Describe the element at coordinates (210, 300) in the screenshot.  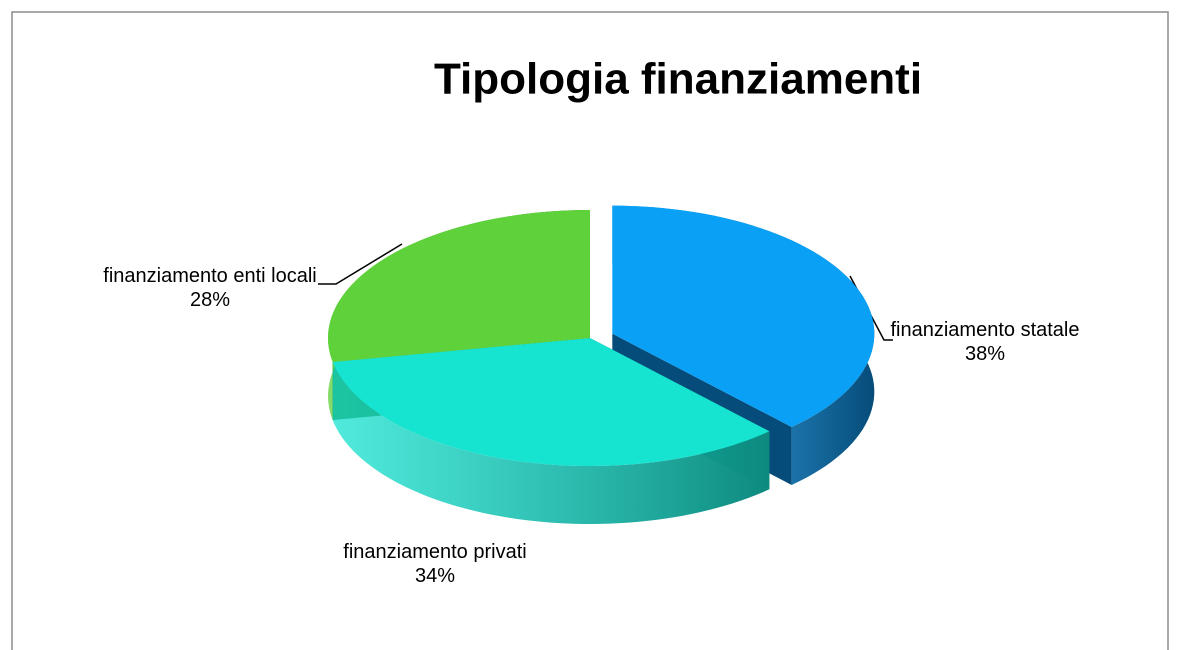
I see `label-value: 28%` at that location.